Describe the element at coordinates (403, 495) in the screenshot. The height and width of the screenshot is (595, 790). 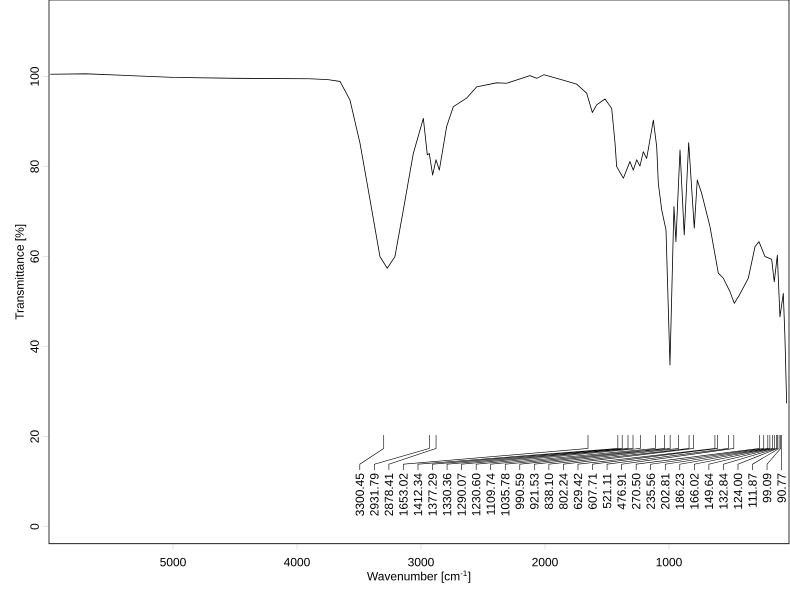
I see `annotation: 1653.02` at that location.